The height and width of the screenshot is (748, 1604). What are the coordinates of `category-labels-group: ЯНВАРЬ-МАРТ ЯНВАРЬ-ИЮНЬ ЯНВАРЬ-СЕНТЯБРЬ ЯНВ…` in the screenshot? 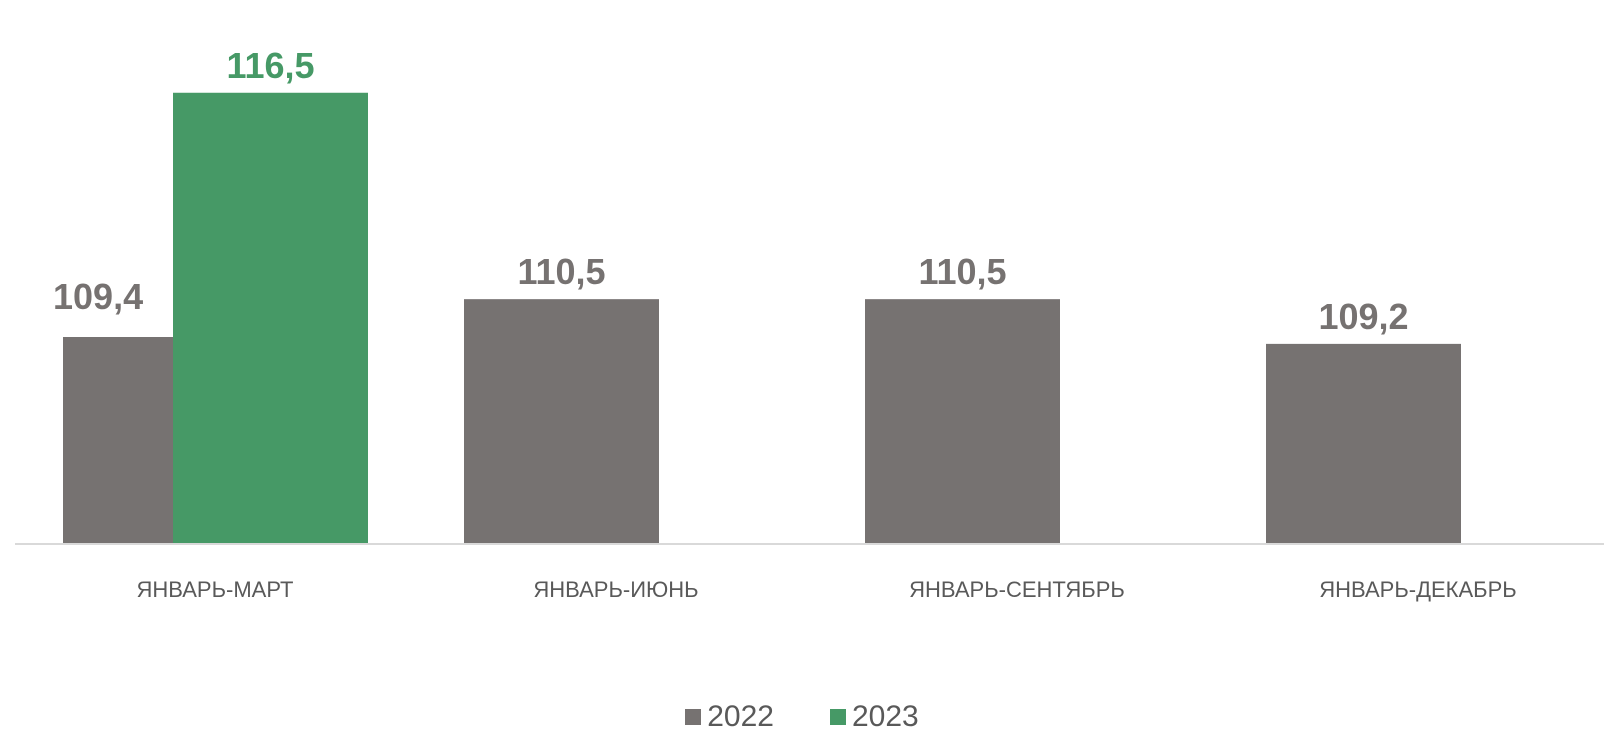 It's located at (827, 589).